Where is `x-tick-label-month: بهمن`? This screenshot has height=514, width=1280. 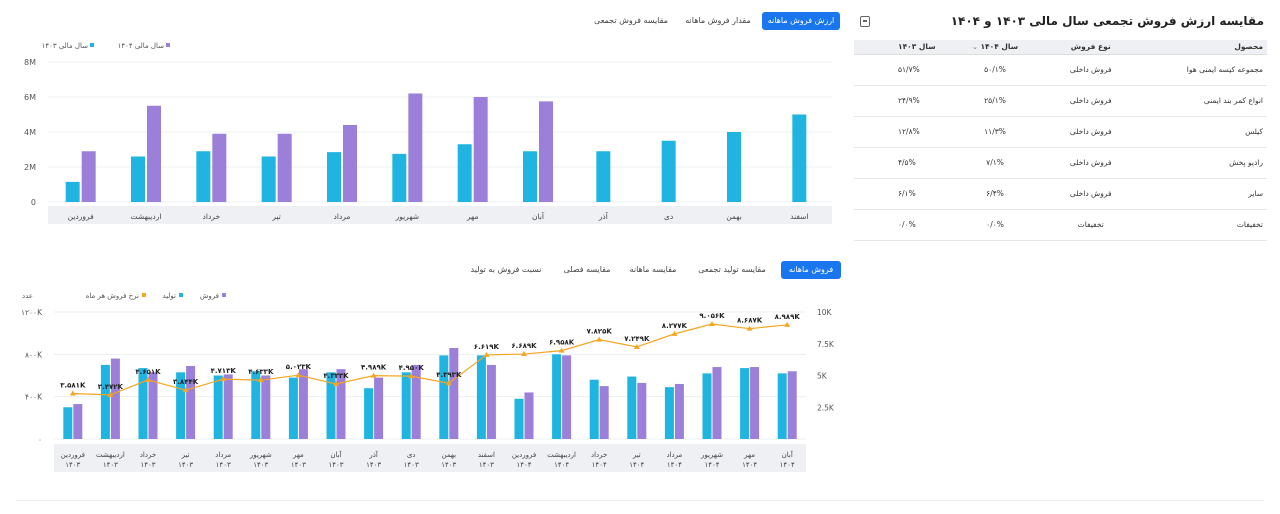 x-tick-label-month: بهمن is located at coordinates (449, 455).